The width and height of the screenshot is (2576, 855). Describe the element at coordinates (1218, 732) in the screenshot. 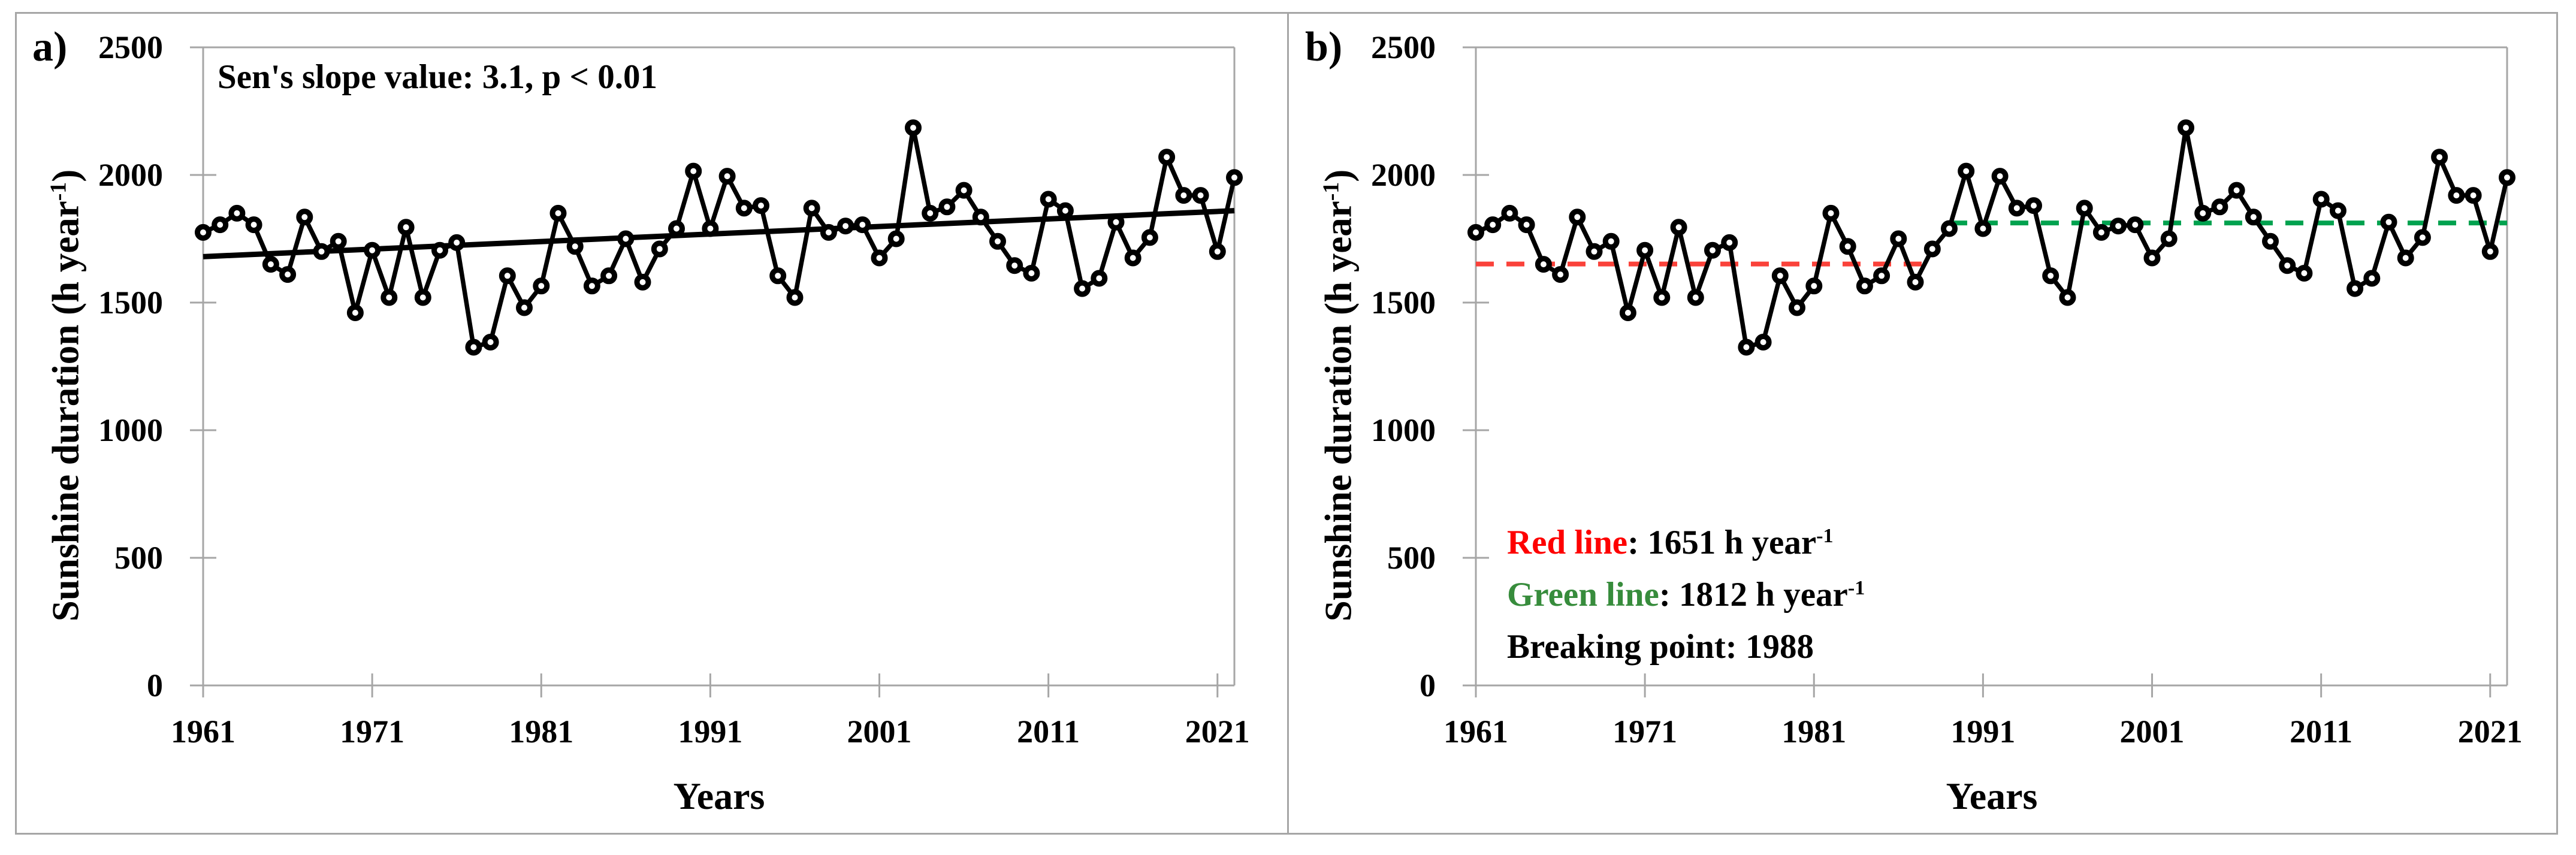

I see `x-tick-label: 2021` at that location.